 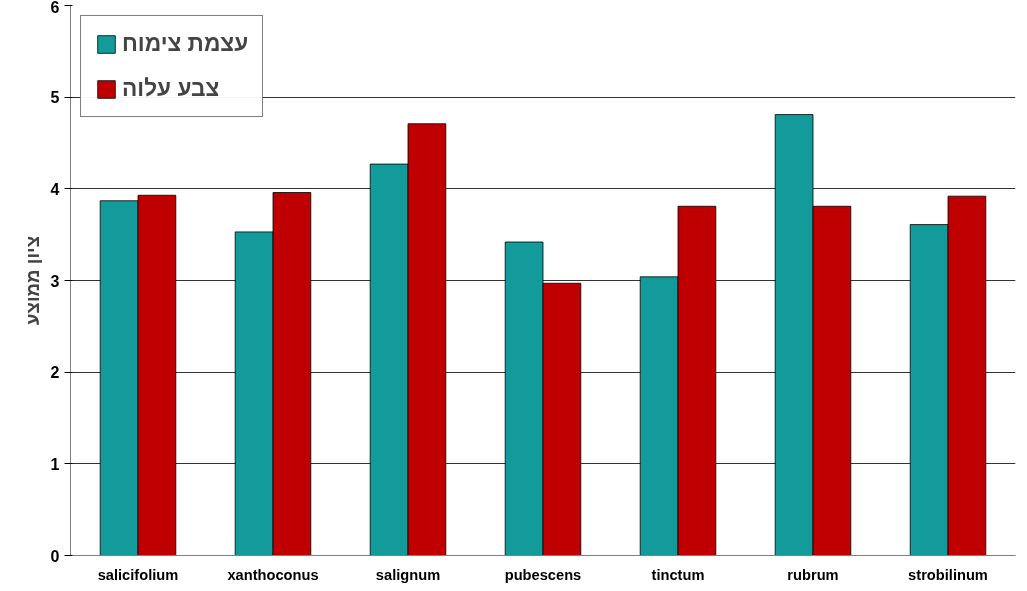 What do you see at coordinates (55, 464) in the screenshot?
I see `y-tick-label: 1` at bounding box center [55, 464].